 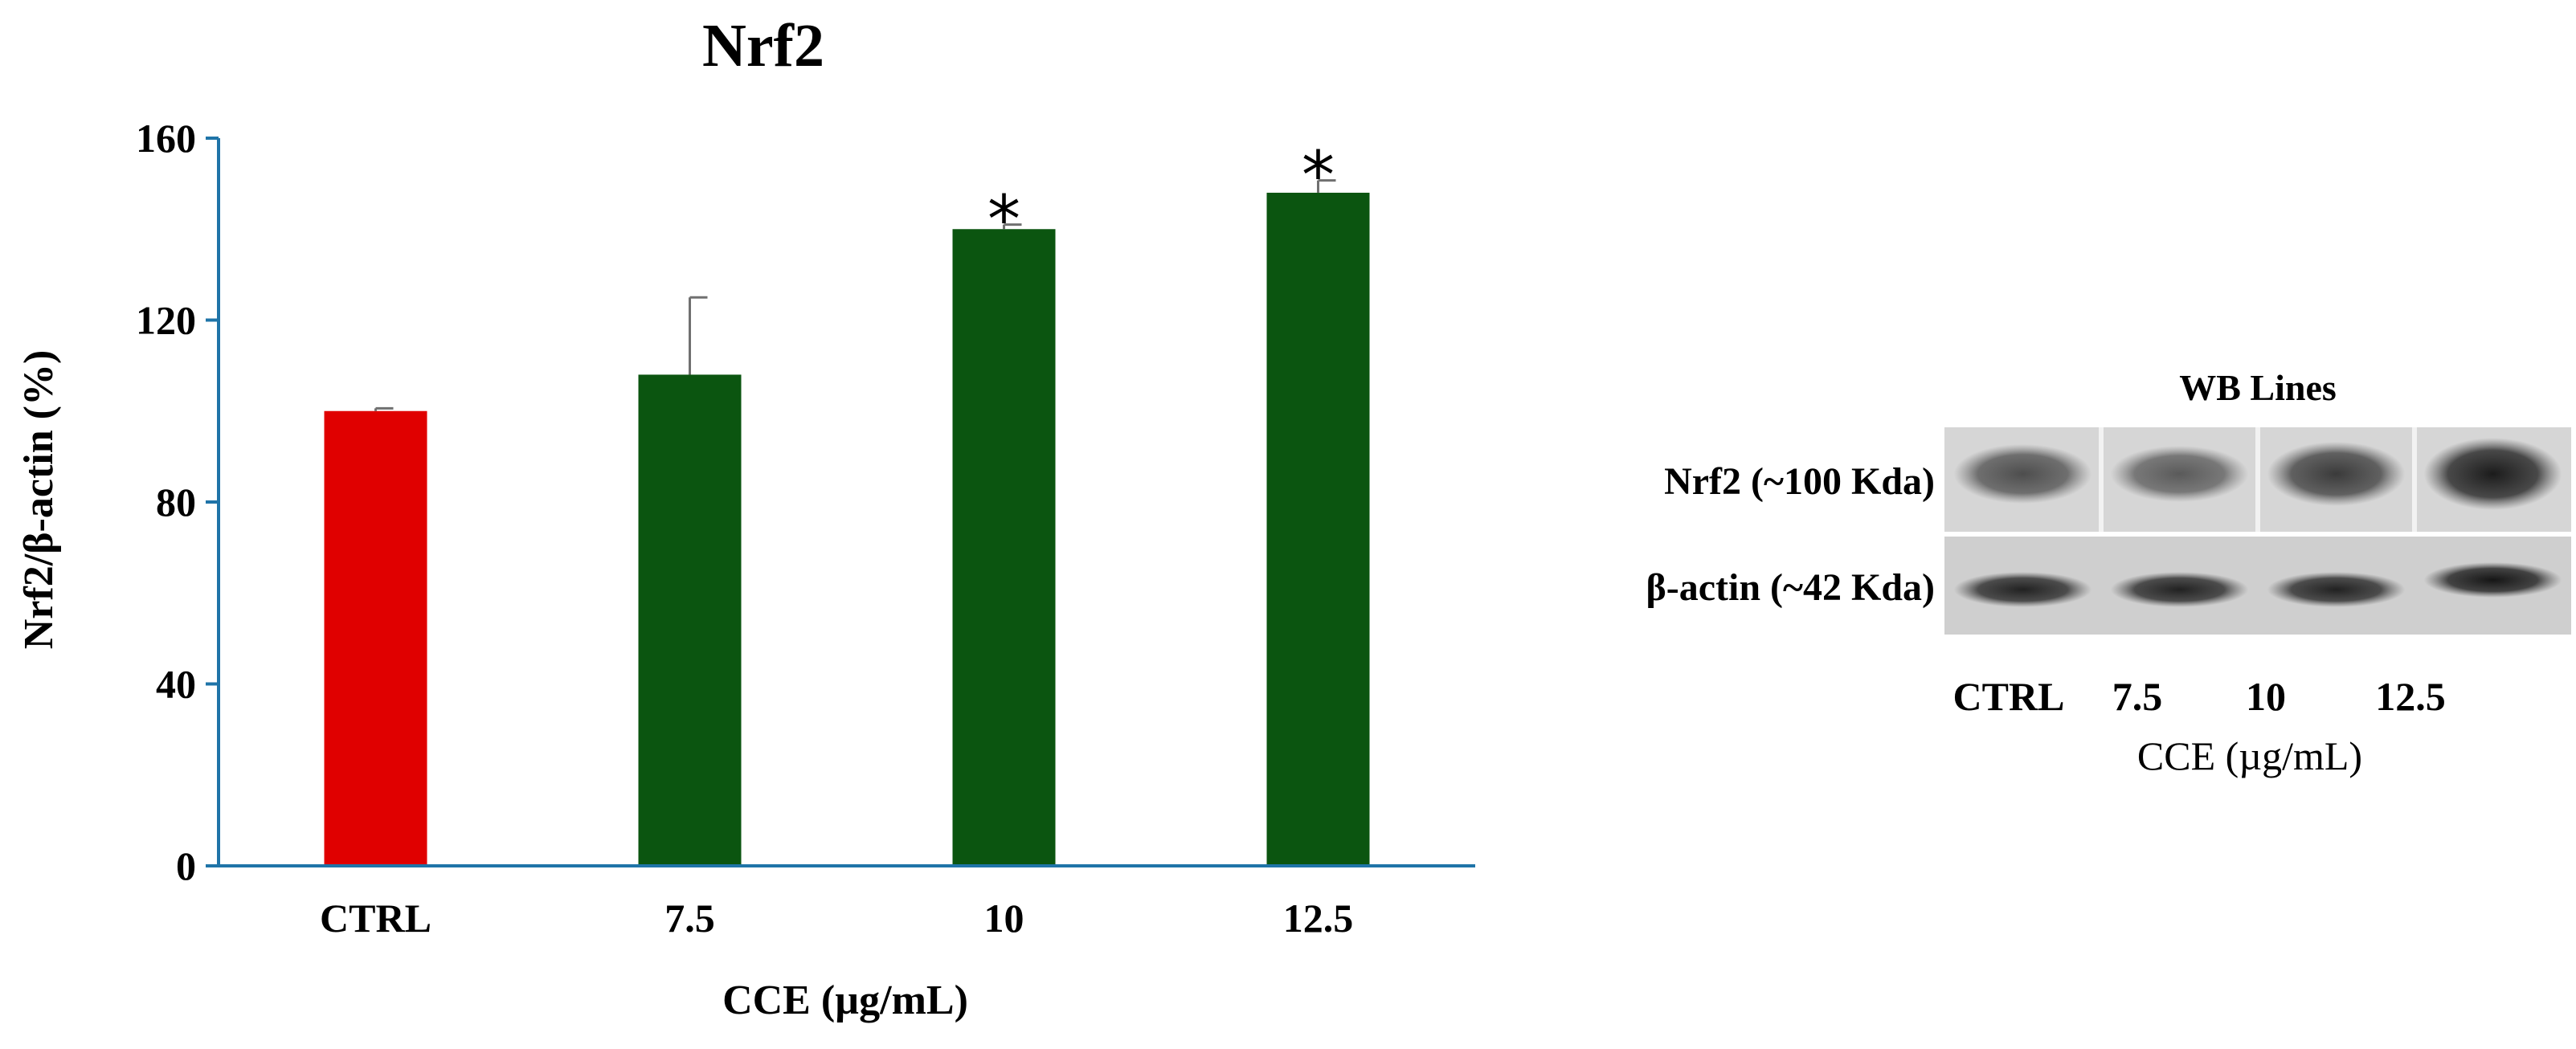 I want to click on x-tick-label-1: 7.5, so click(x=689, y=918).